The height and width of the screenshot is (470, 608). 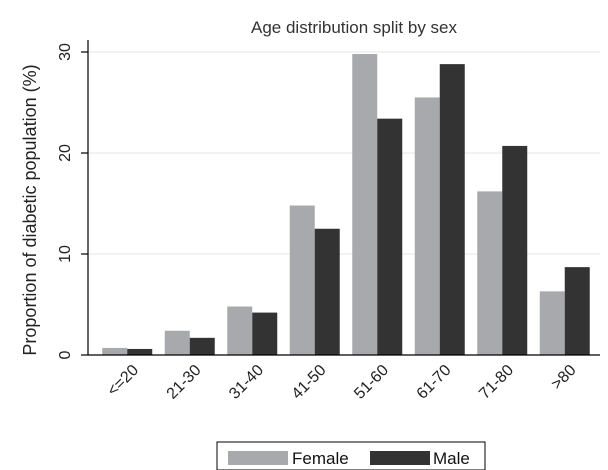 What do you see at coordinates (400, 458) in the screenshot?
I see `legend-swatch-male` at bounding box center [400, 458].